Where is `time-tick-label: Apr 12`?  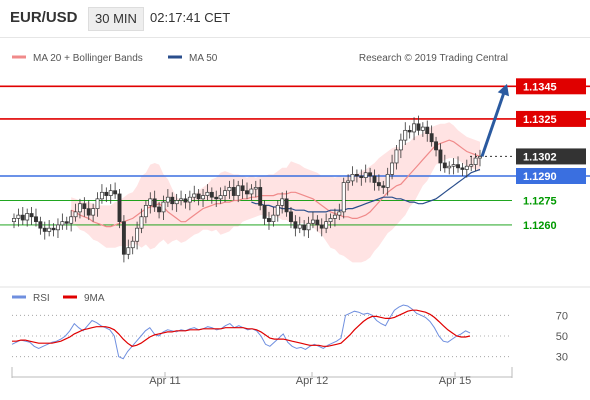
time-tick-label: Apr 12 is located at coordinates (312, 381).